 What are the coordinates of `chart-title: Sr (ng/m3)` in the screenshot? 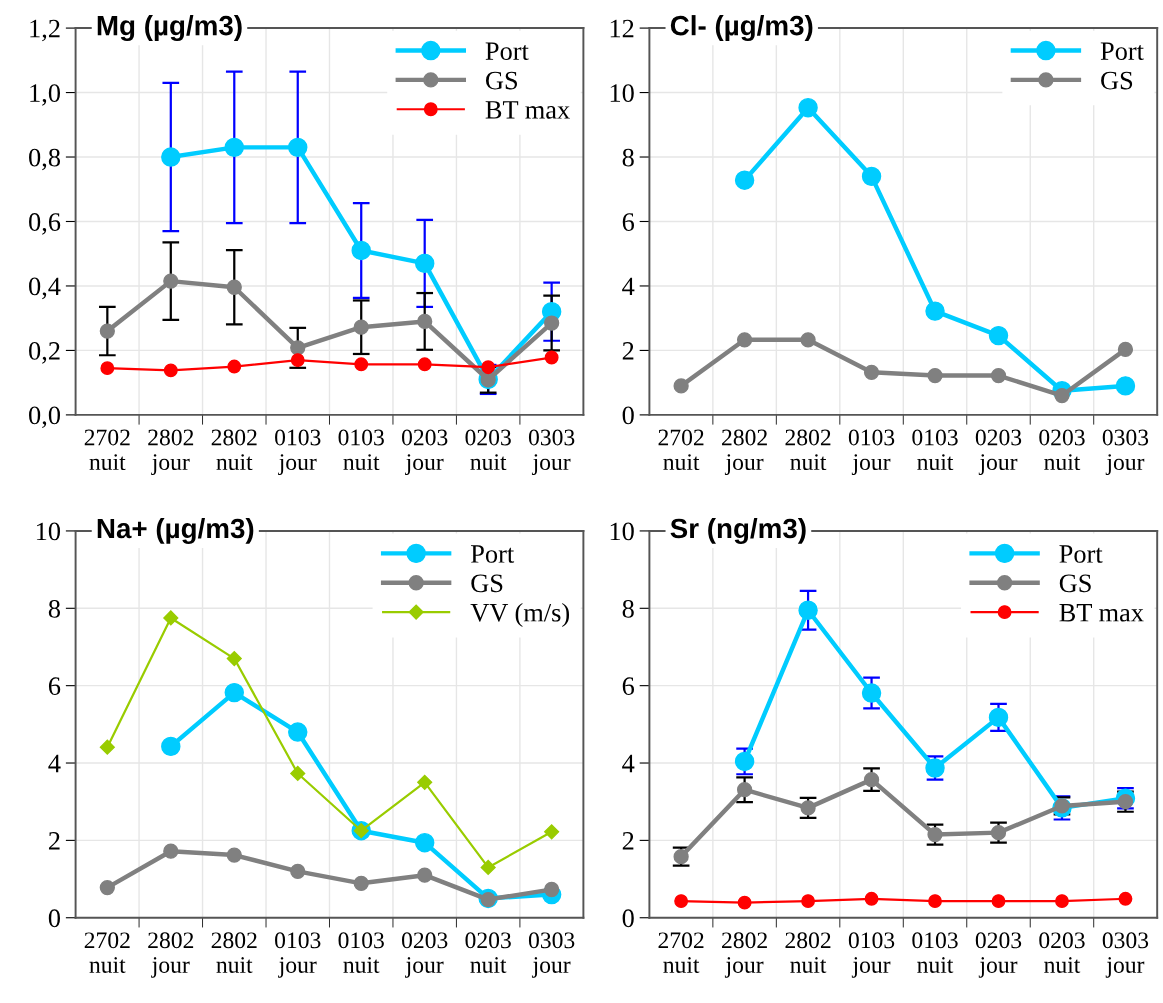 It's located at (738, 530).